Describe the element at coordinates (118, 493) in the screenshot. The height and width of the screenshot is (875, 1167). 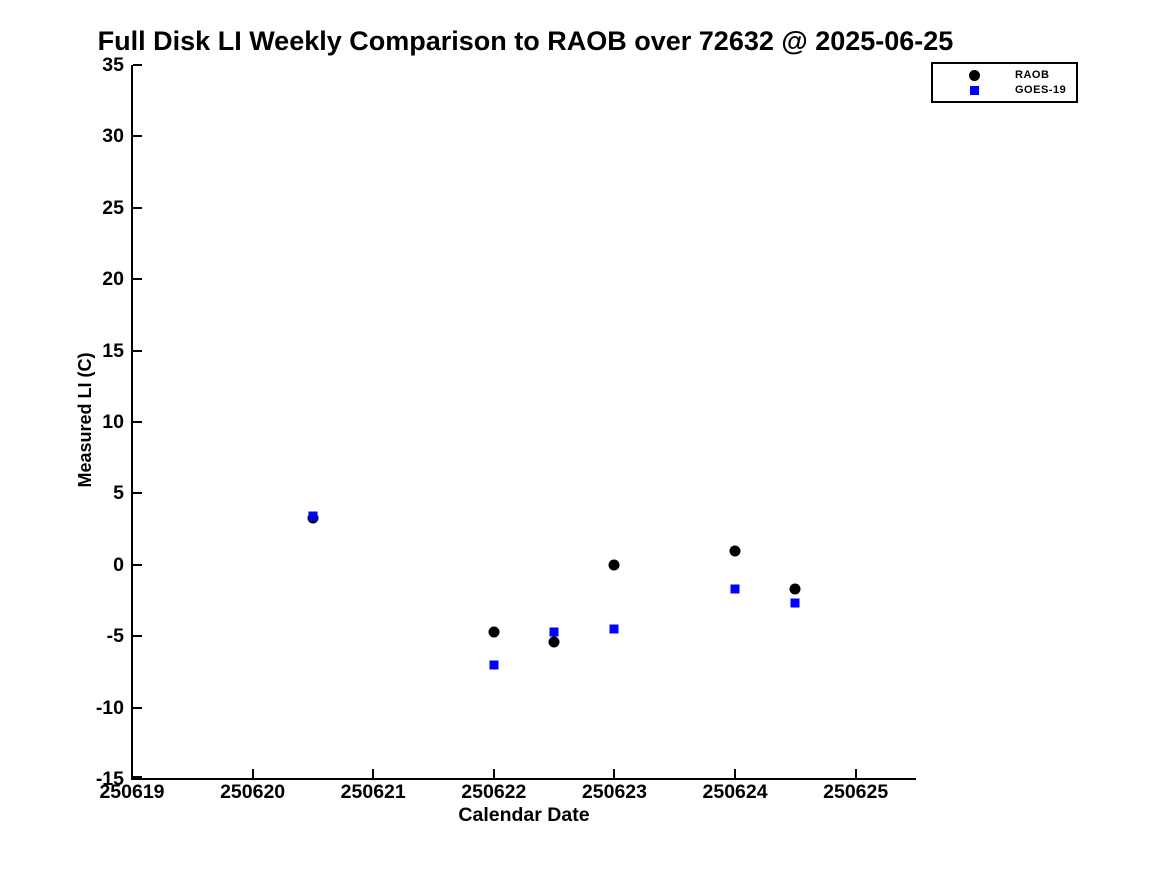
I see `y-tick-label: 5` at that location.